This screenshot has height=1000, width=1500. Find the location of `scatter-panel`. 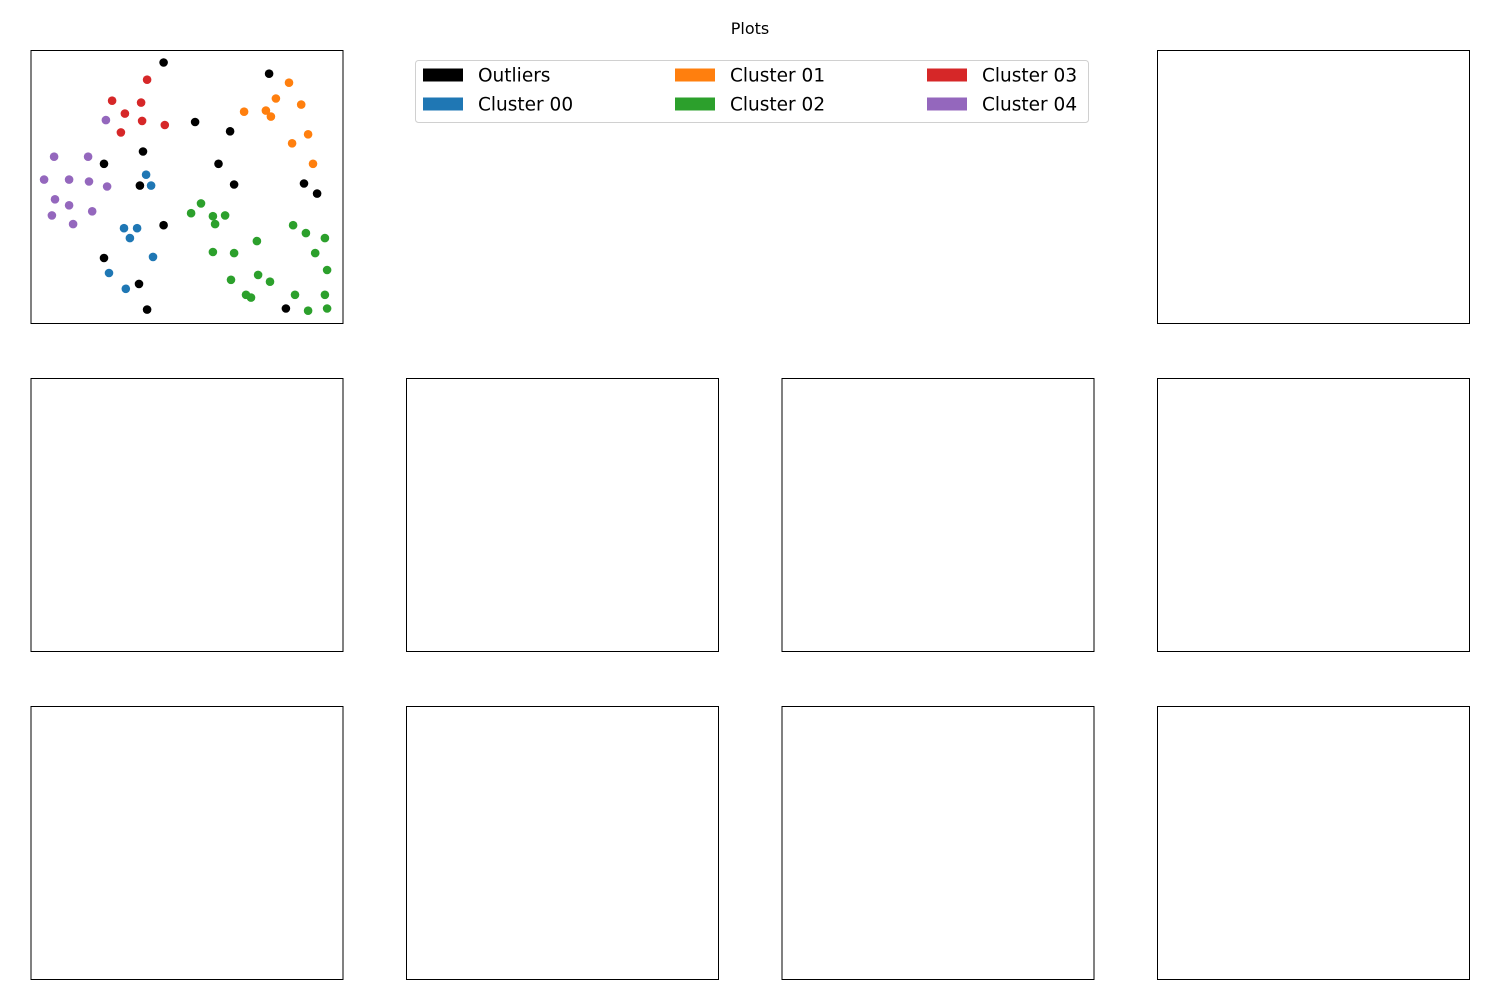

scatter-panel is located at coordinates (187, 187).